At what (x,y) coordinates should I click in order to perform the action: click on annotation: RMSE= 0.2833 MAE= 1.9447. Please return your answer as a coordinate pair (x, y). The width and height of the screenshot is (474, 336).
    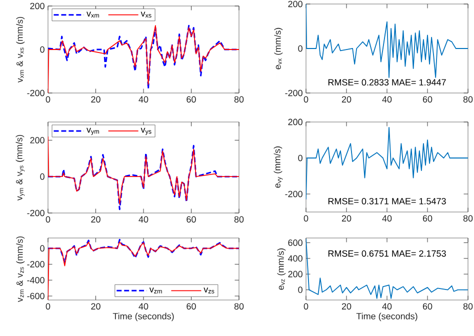
    Looking at the image, I should click on (387, 82).